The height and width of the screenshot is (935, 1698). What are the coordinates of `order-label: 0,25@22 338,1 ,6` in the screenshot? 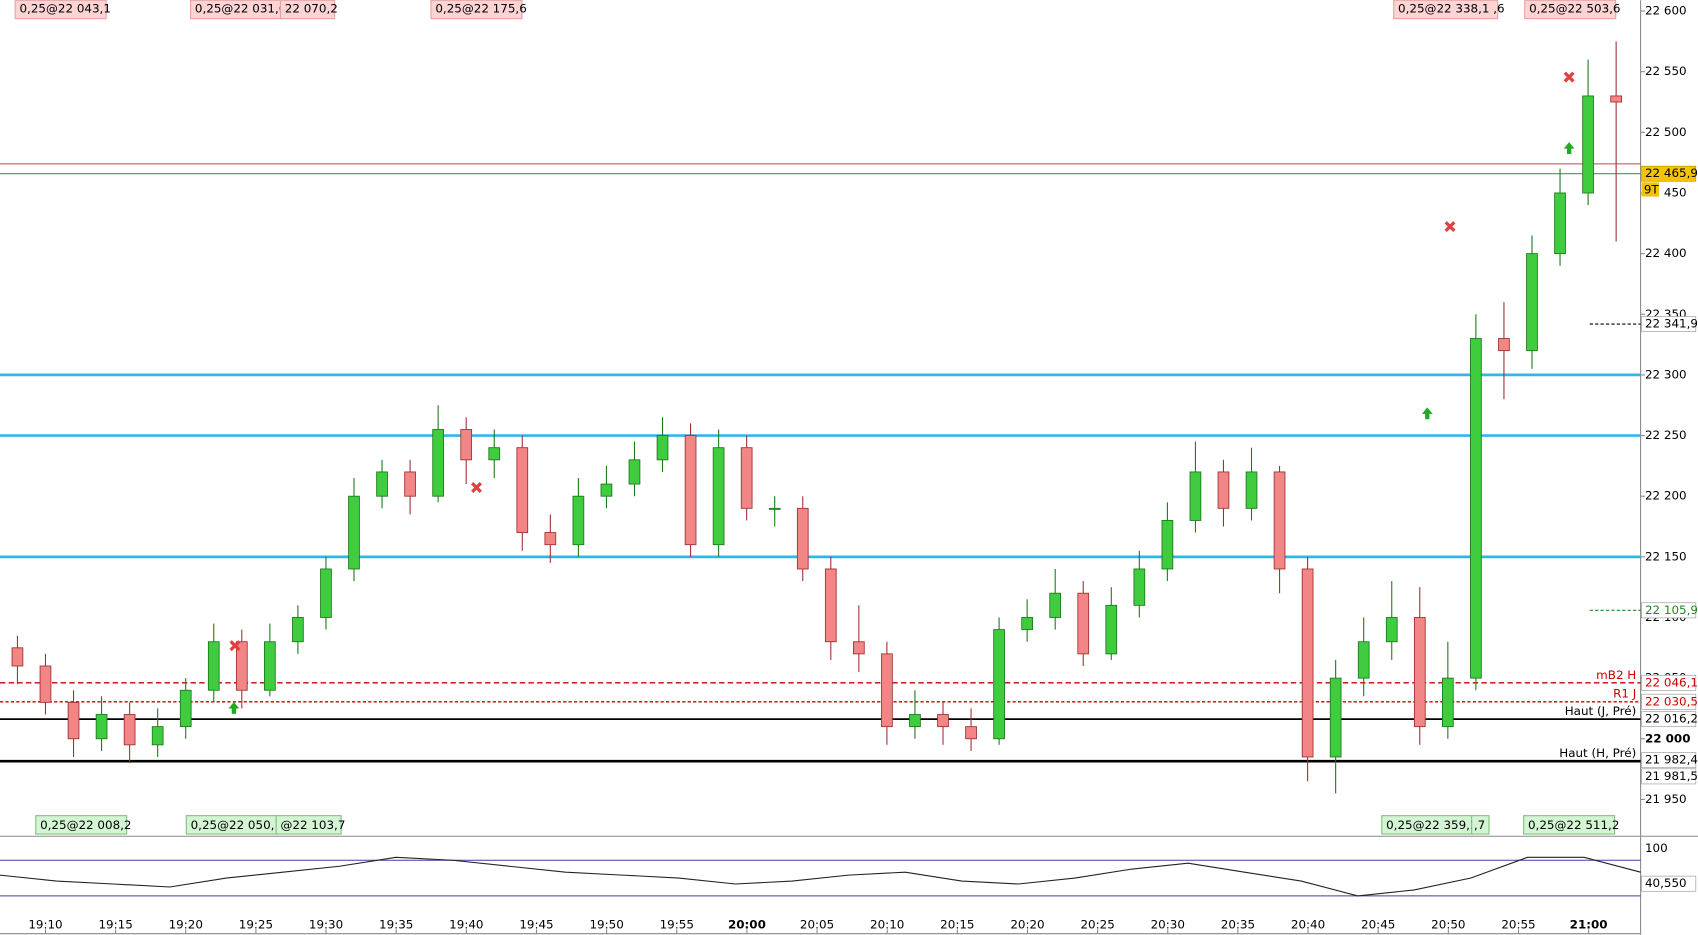 It's located at (1451, 8).